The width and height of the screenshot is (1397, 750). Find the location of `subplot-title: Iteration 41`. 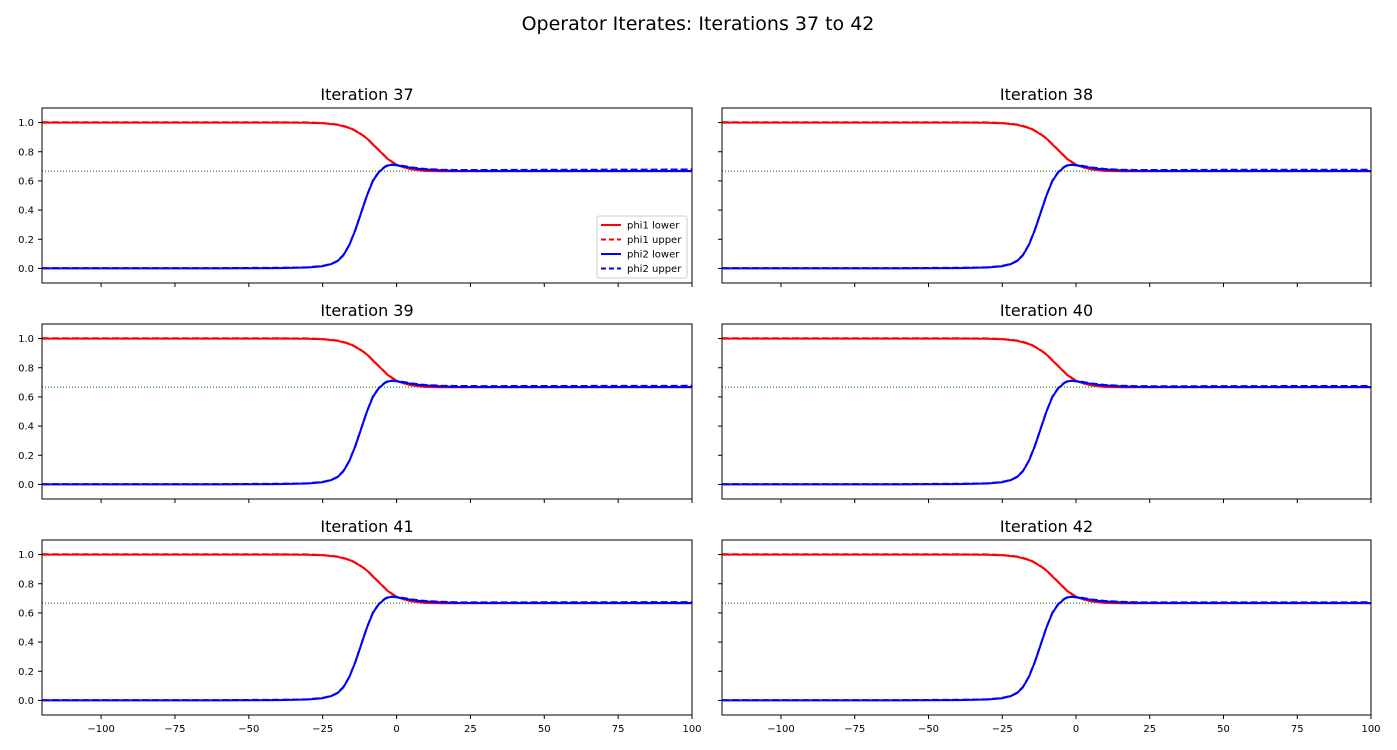

subplot-title: Iteration 41 is located at coordinates (366, 526).